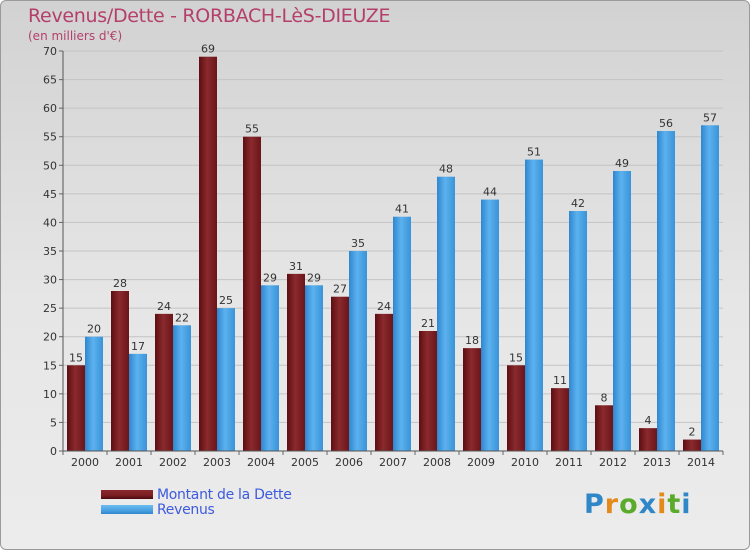  I want to click on x-tick-label: 2011, so click(569, 462).